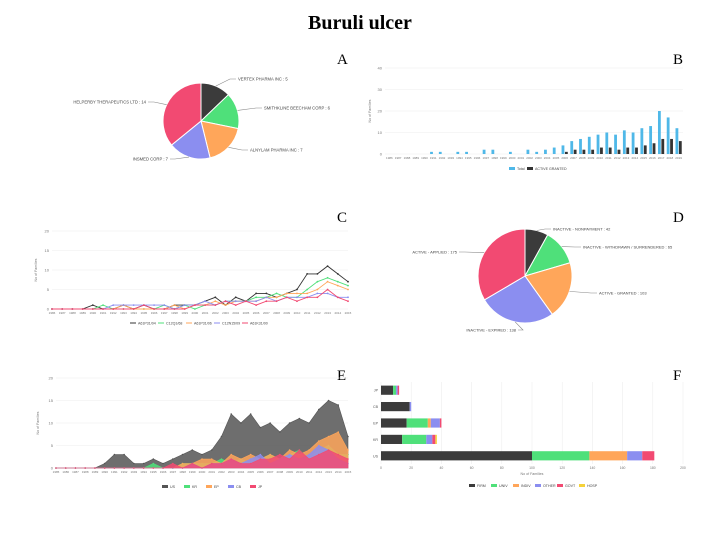  What do you see at coordinates (582, 229) in the screenshot?
I see `pie-label-0: INACTIVE - NONPAYMENT : 42` at bounding box center [582, 229].